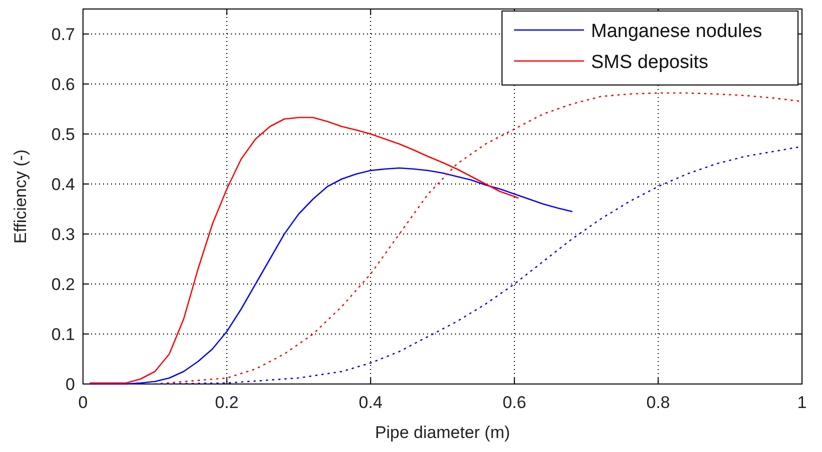 The height and width of the screenshot is (452, 822). I want to click on y-tick-label: 0.5, so click(63, 134).